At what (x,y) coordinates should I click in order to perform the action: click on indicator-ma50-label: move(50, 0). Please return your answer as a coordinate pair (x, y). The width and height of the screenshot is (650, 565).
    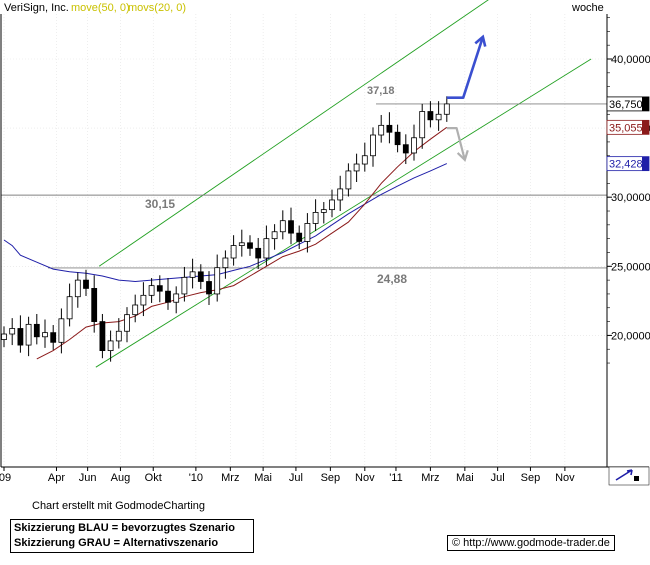
    Looking at the image, I should click on (100, 8).